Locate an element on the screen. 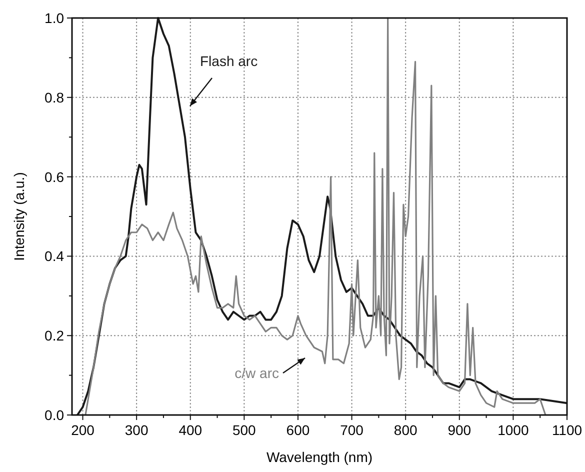  x-tick-label: 1100 is located at coordinates (567, 430).